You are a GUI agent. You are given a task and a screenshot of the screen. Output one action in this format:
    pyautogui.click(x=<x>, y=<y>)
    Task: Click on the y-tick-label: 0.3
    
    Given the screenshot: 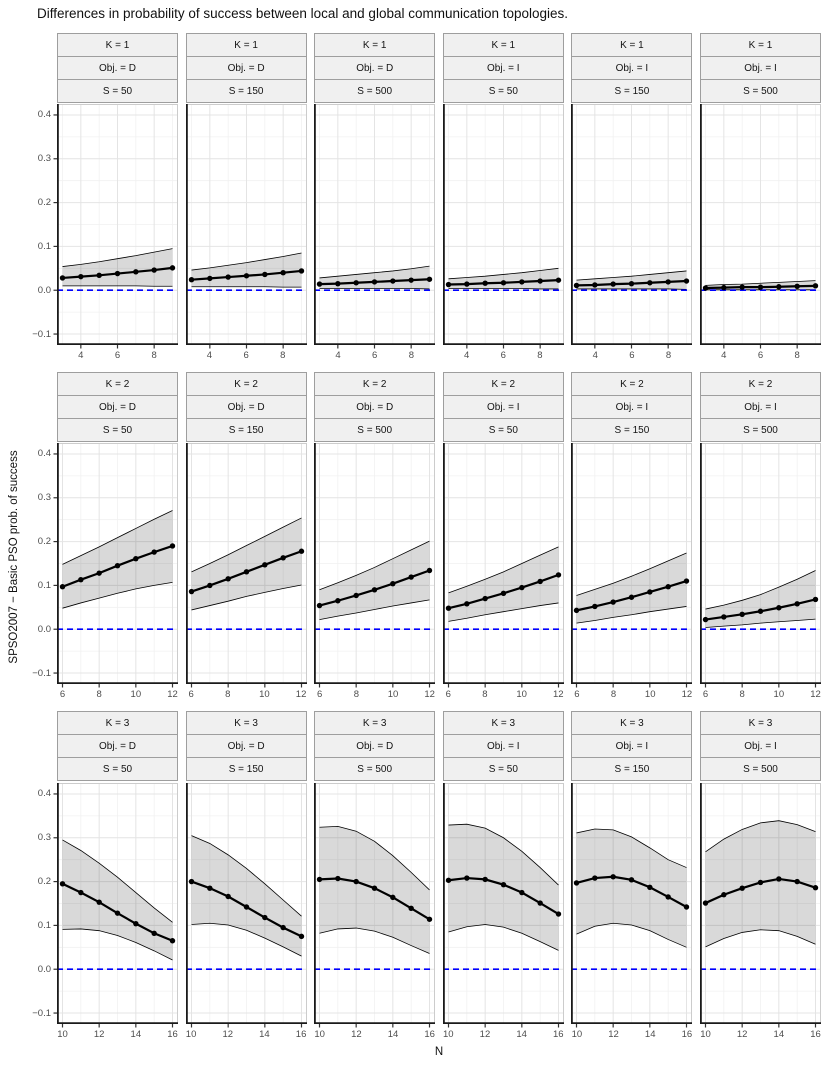 What is the action you would take?
    pyautogui.click(x=44, y=159)
    